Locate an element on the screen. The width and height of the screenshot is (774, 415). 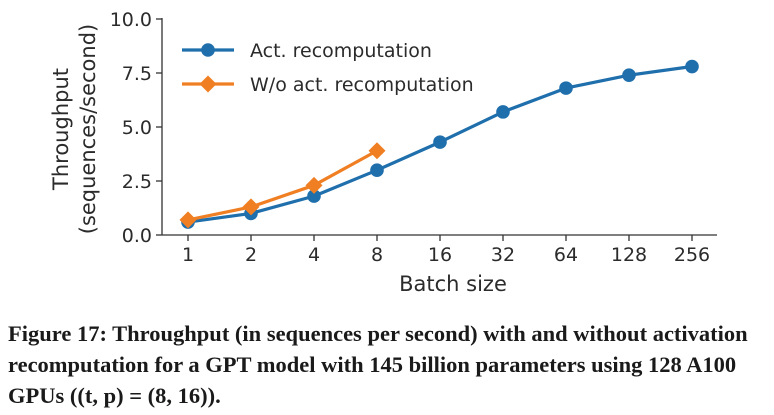
series-line is located at coordinates (282, 185).